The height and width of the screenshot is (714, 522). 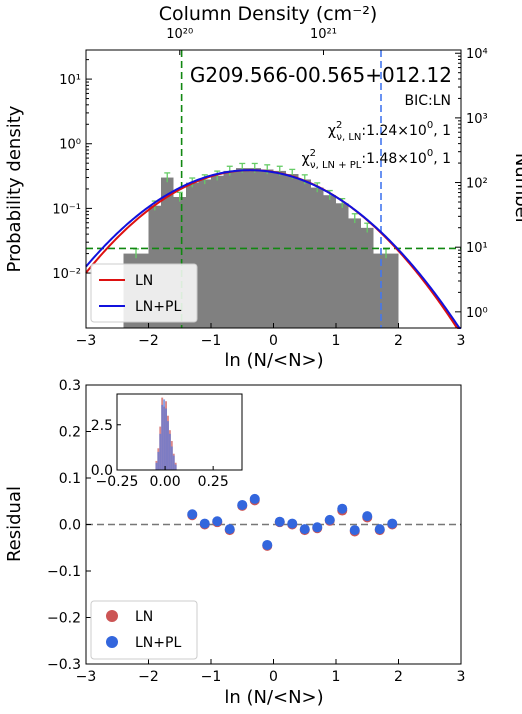 I want to click on y-tick-label: −0.2, so click(x=64, y=619).